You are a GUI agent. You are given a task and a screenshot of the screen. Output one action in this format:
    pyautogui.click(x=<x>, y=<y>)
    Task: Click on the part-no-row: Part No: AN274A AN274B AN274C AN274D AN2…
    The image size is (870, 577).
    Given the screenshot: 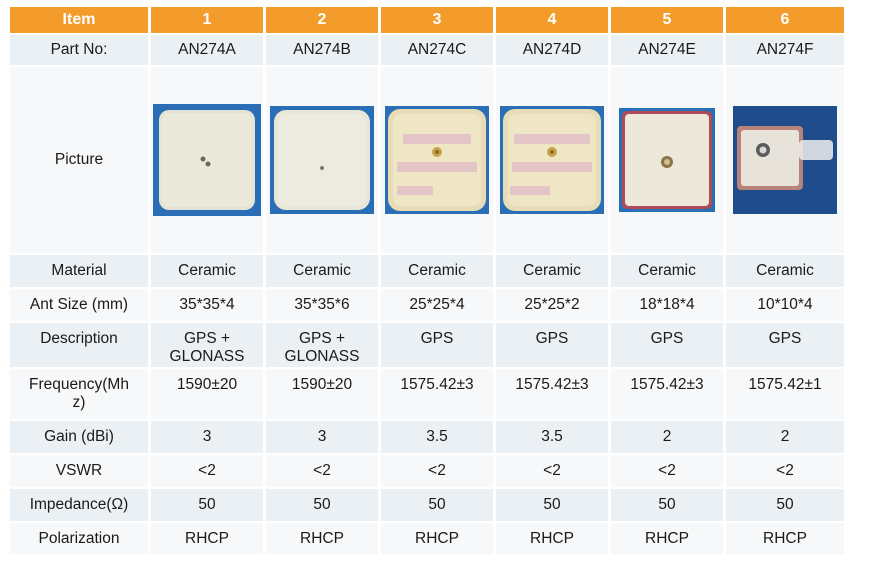 What is the action you would take?
    pyautogui.click(x=427, y=50)
    